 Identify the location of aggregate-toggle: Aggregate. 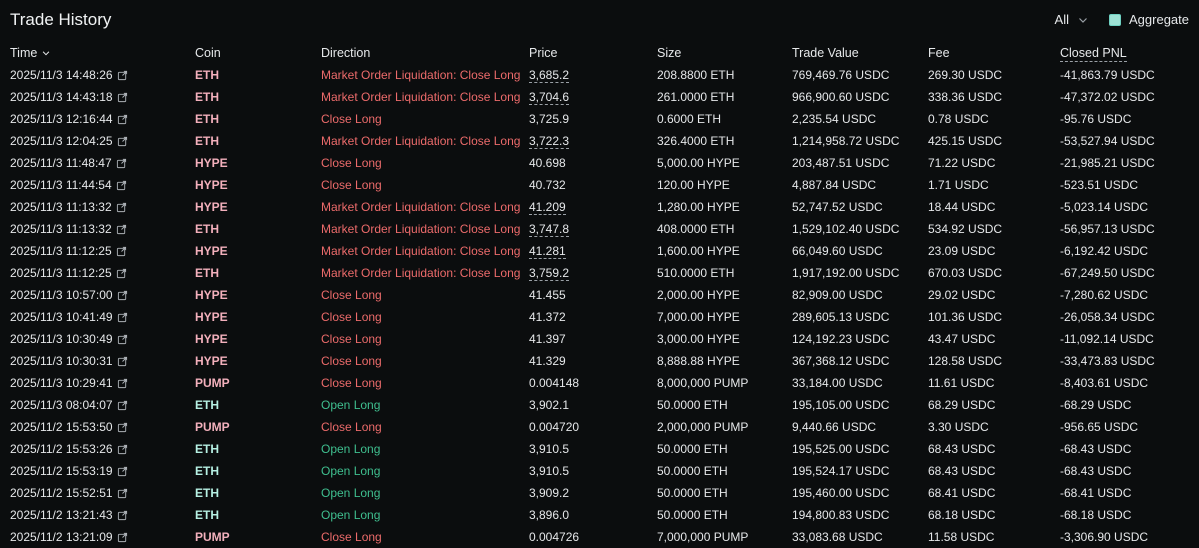
(1149, 19).